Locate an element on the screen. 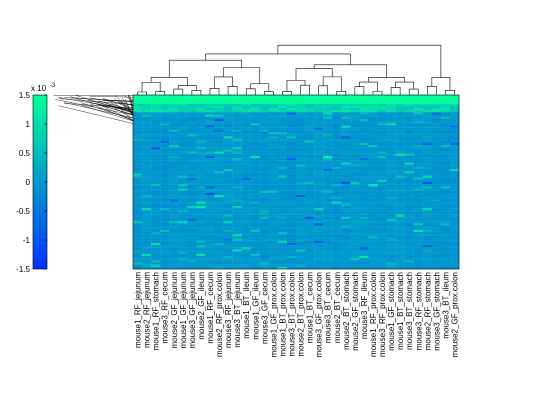 The width and height of the screenshot is (560, 420). dendrogram-link is located at coordinates (432, 90).